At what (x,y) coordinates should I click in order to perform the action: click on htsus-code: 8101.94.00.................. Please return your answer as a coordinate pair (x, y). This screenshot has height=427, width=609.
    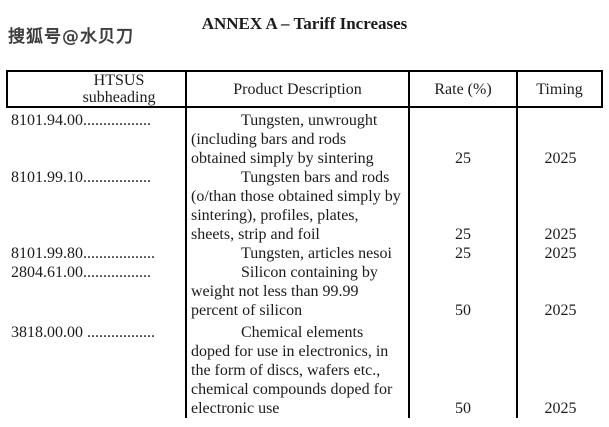
    Looking at the image, I should click on (81, 120).